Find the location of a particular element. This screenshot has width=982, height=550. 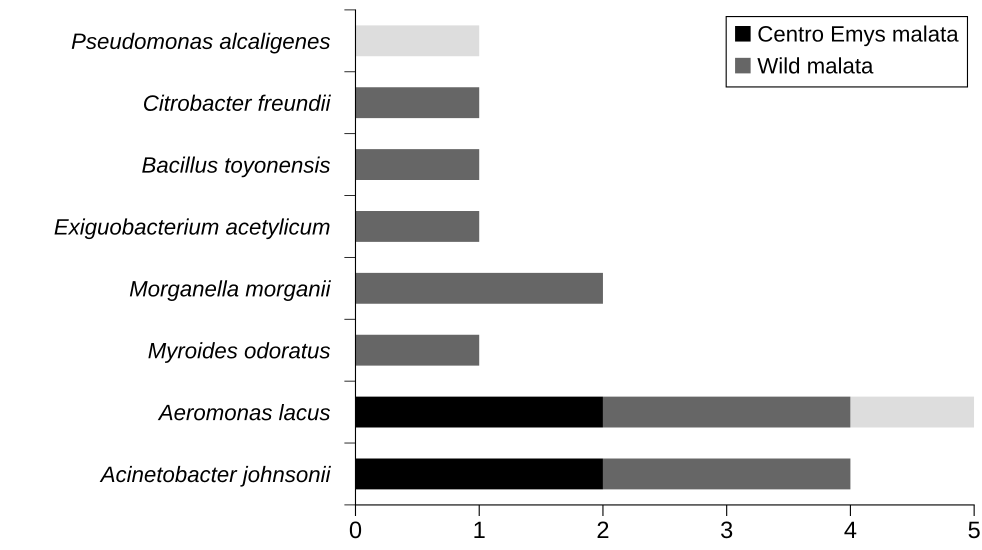

y-tick-label: Morganella morganii is located at coordinates (230, 290).